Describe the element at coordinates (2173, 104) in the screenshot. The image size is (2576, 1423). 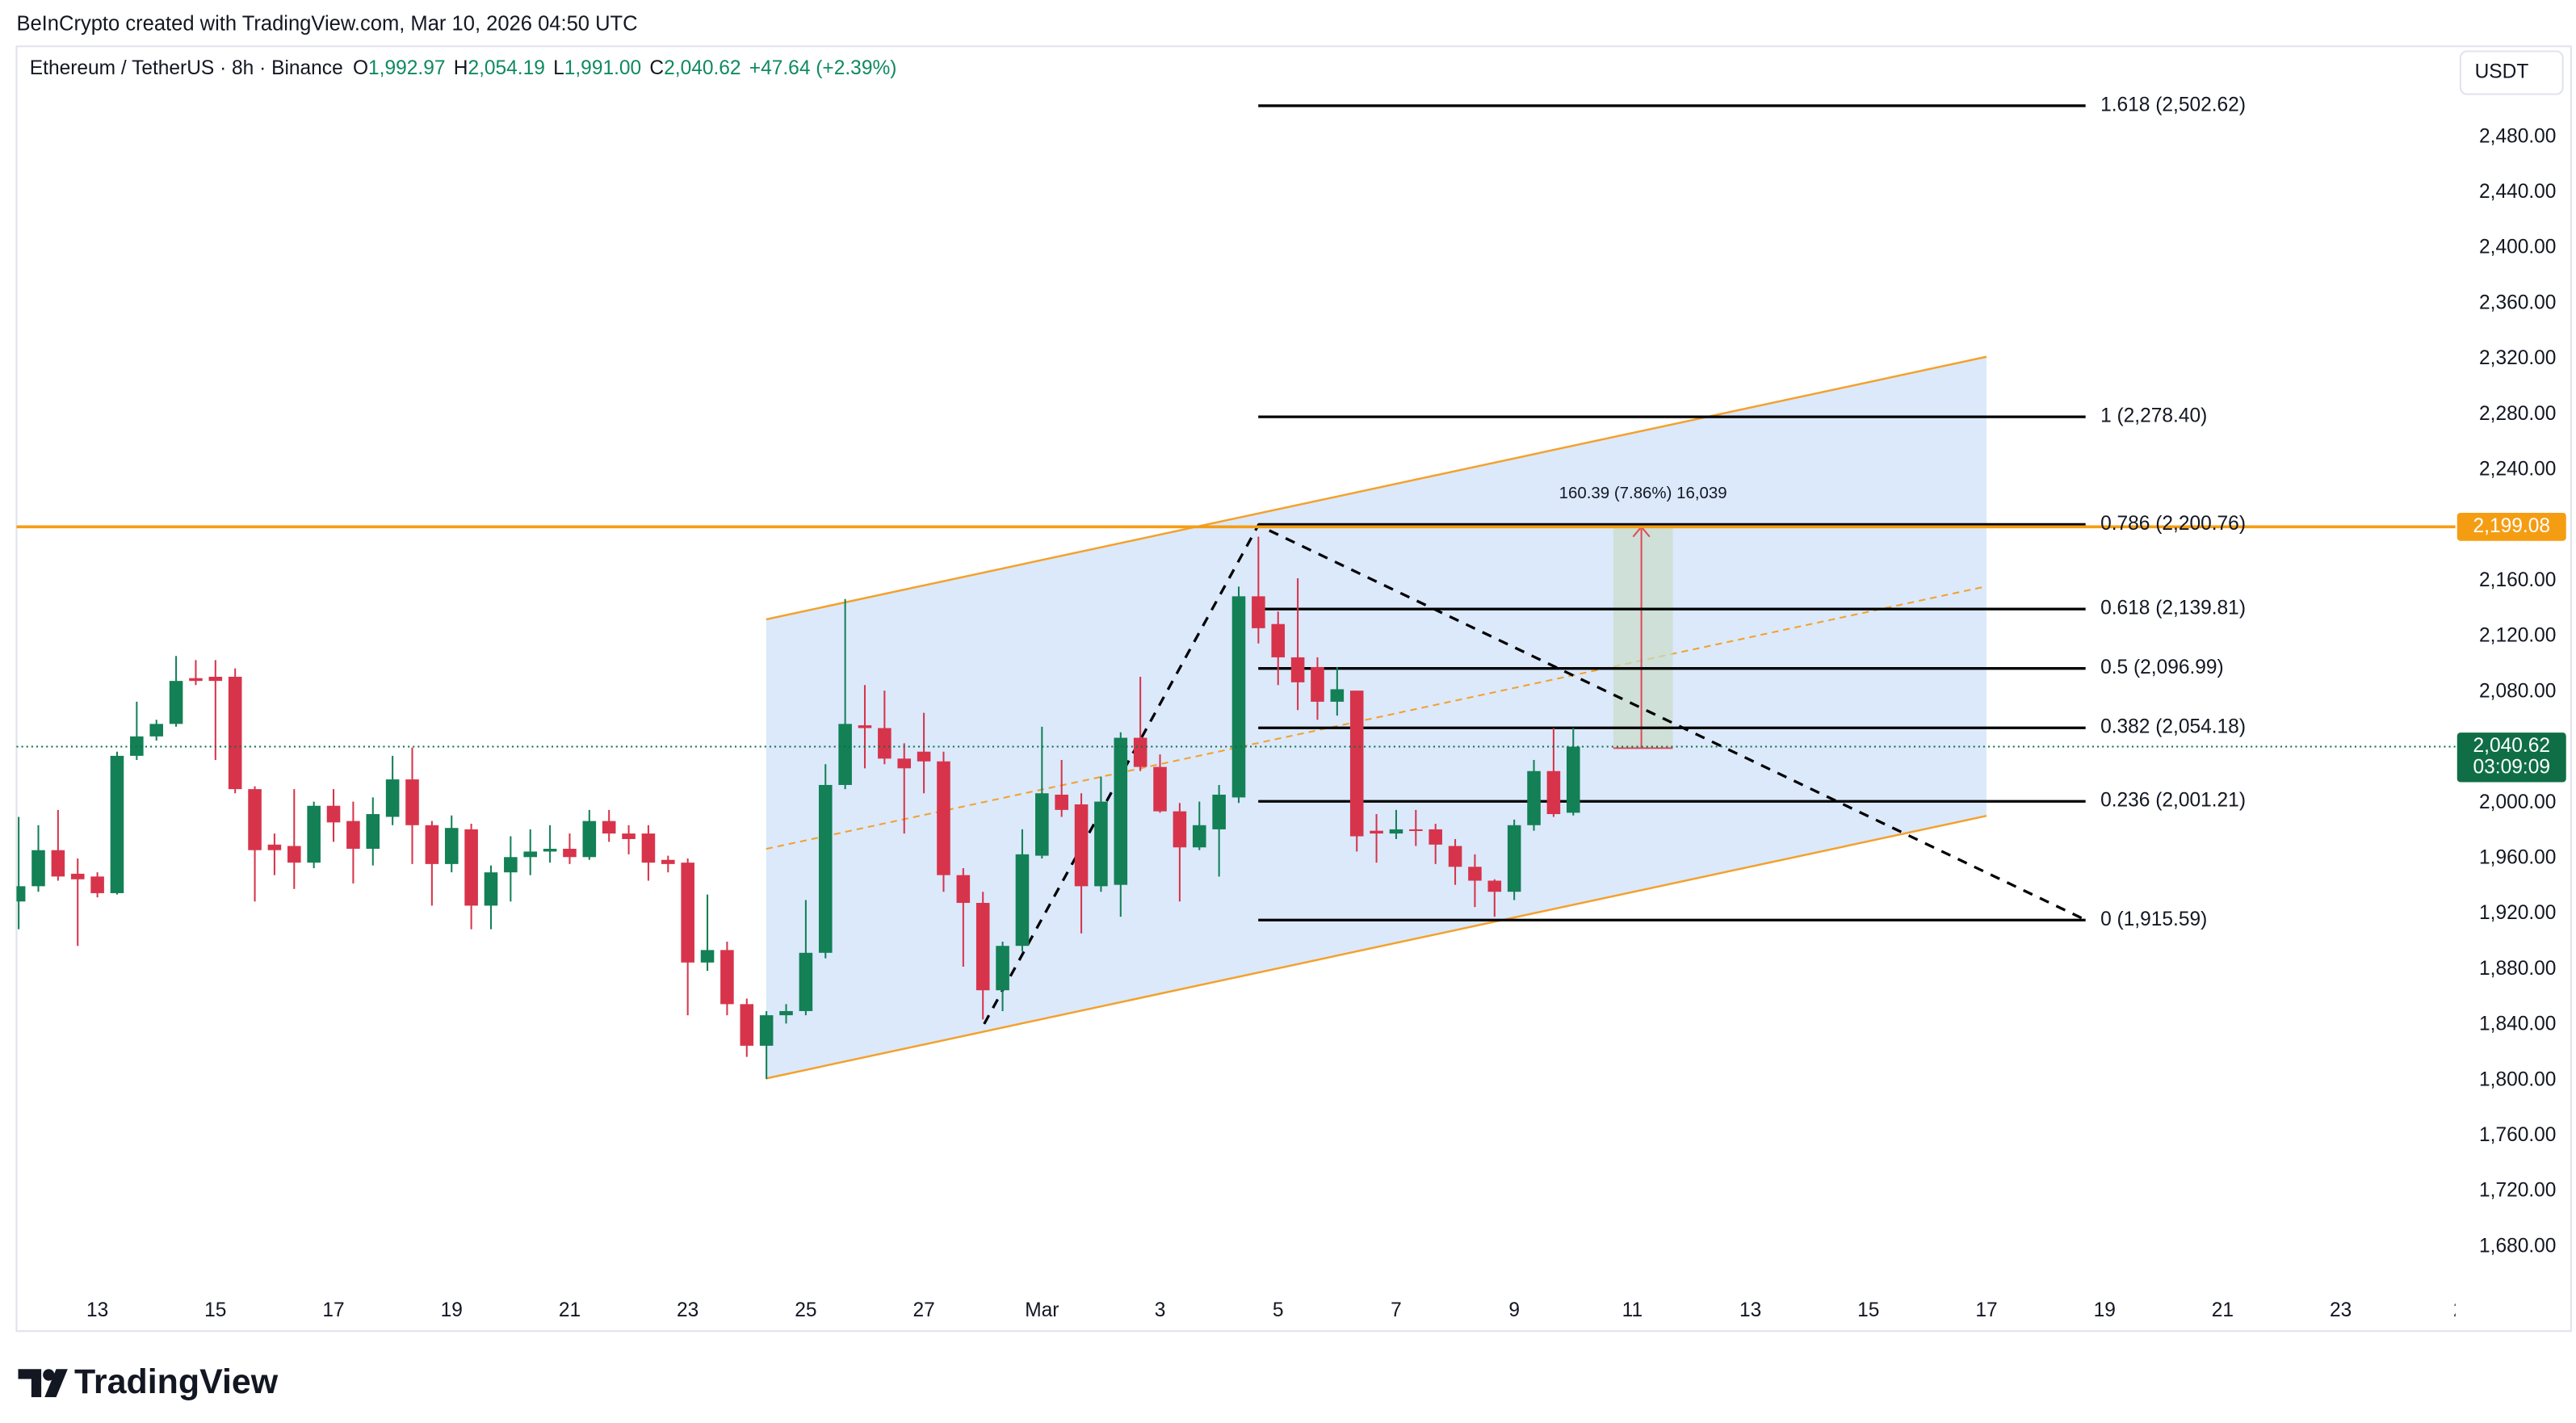
I see `fib-label: 1.618 (2,502.62)` at that location.